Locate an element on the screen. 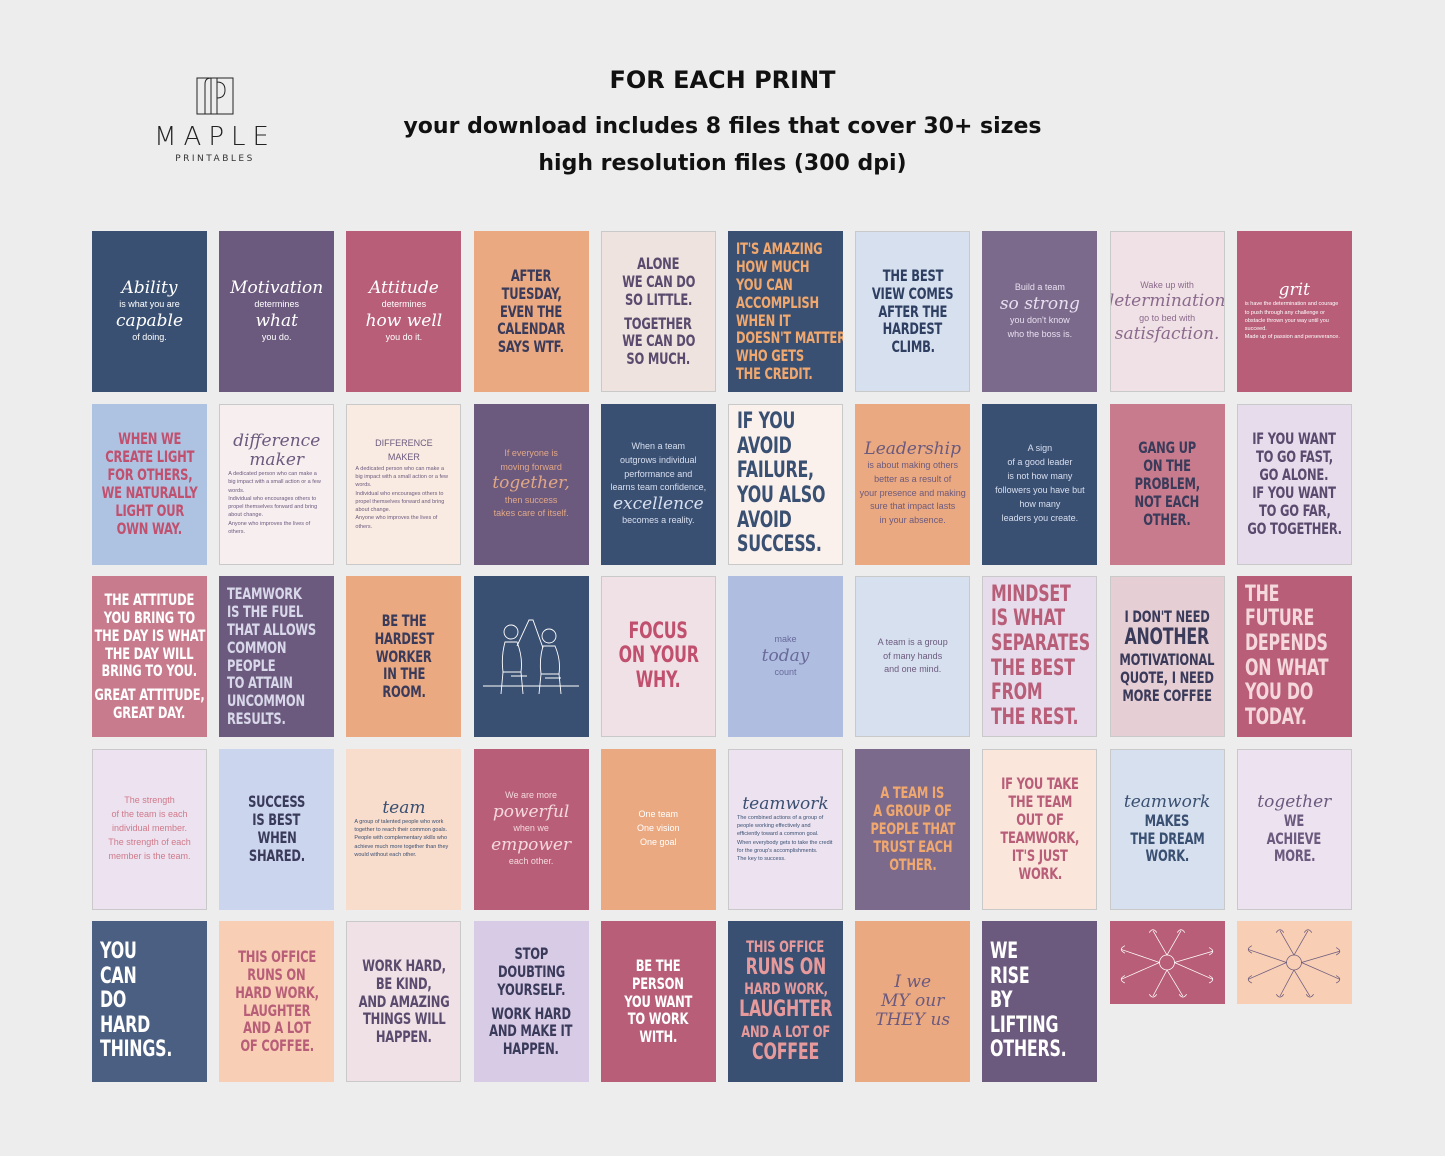  print-quote-text: THE is located at coordinates (1262, 594).